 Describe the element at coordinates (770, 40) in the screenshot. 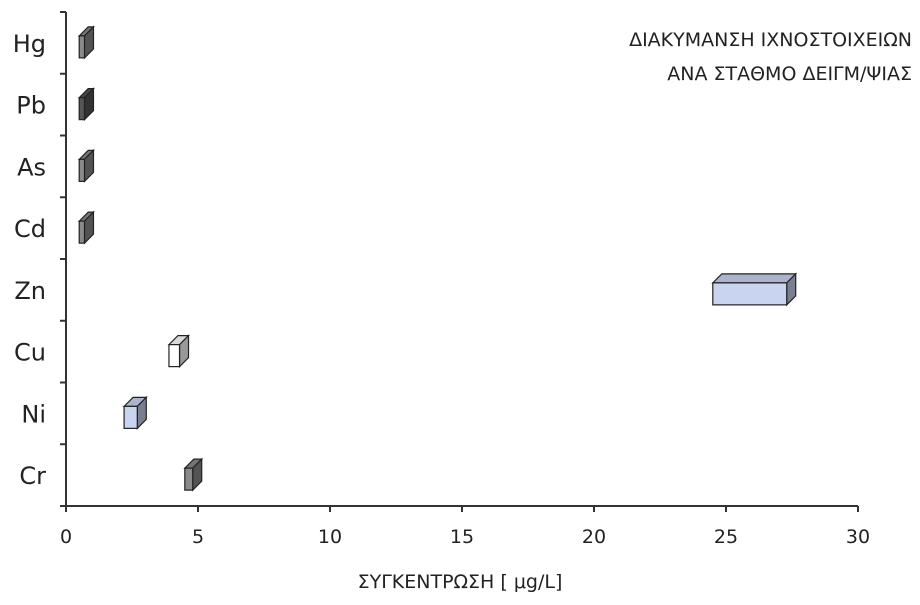

I see `title-line-1: ΔΙΑΚΥΜΑΝΣΗ ΙΧΝΟΣΤΟΙΧΕΙΩΝ` at that location.